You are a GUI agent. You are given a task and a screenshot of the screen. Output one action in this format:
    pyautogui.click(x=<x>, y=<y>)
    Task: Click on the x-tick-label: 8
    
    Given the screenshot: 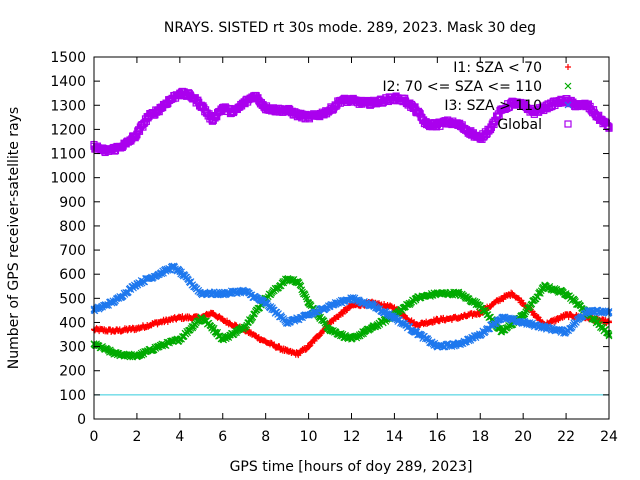 What is the action you would take?
    pyautogui.click(x=265, y=437)
    